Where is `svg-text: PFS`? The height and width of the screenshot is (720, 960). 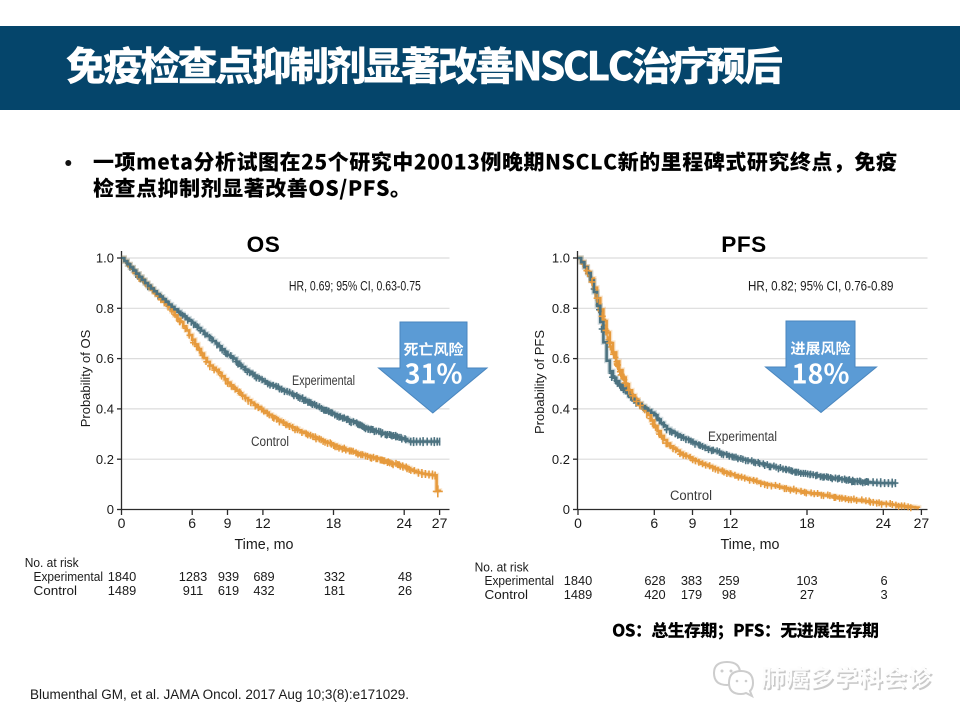
svg-text: PFS is located at coordinates (743, 244).